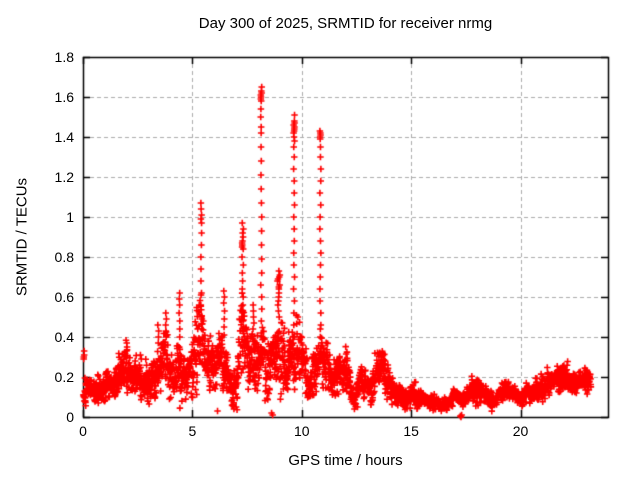 Image resolution: width=640 pixels, height=480 pixels. What do you see at coordinates (64, 377) in the screenshot?
I see `y-tick-label: 0.2` at bounding box center [64, 377].